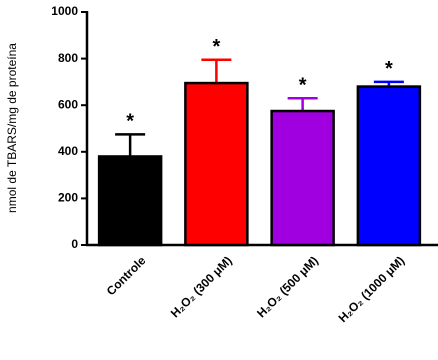  What do you see at coordinates (201, 286) in the screenshot?
I see `x-tick-label: H₂O₂ (300 μM)` at bounding box center [201, 286].